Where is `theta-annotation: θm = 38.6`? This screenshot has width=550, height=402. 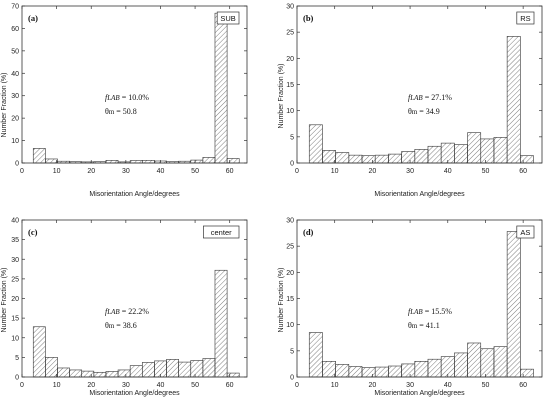
theta-annotation: θm = 38.6 is located at coordinates (121, 325).